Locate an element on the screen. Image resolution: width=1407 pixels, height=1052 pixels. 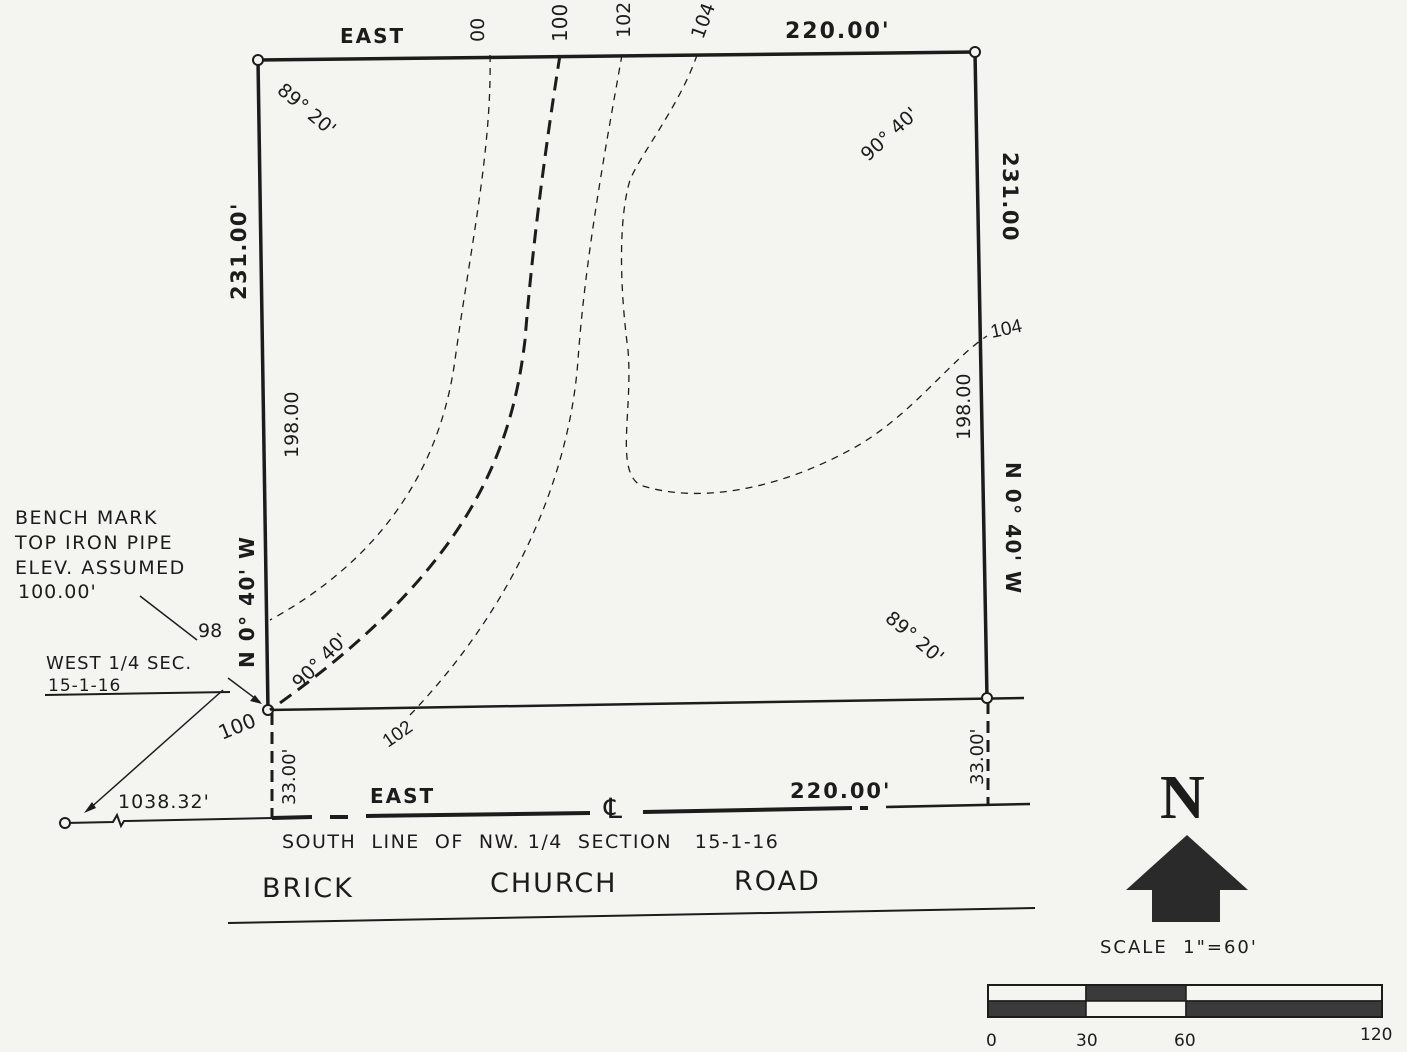
bench-mark-leader is located at coordinates (168, 618).